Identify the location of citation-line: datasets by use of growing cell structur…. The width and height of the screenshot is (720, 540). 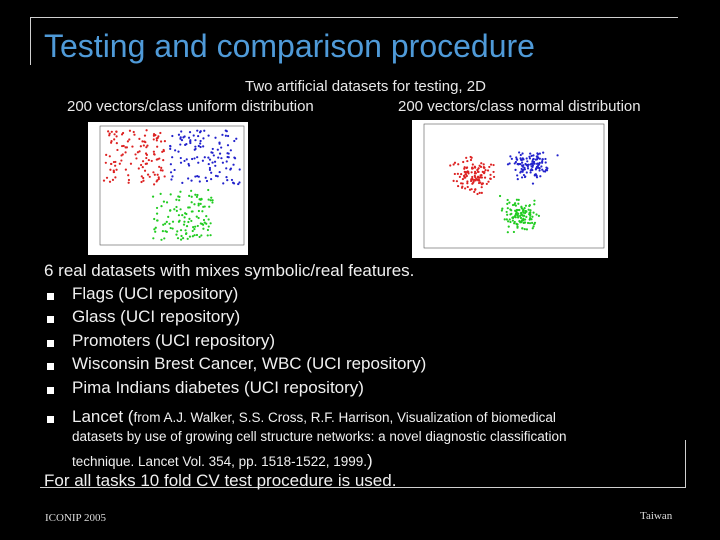
(319, 436).